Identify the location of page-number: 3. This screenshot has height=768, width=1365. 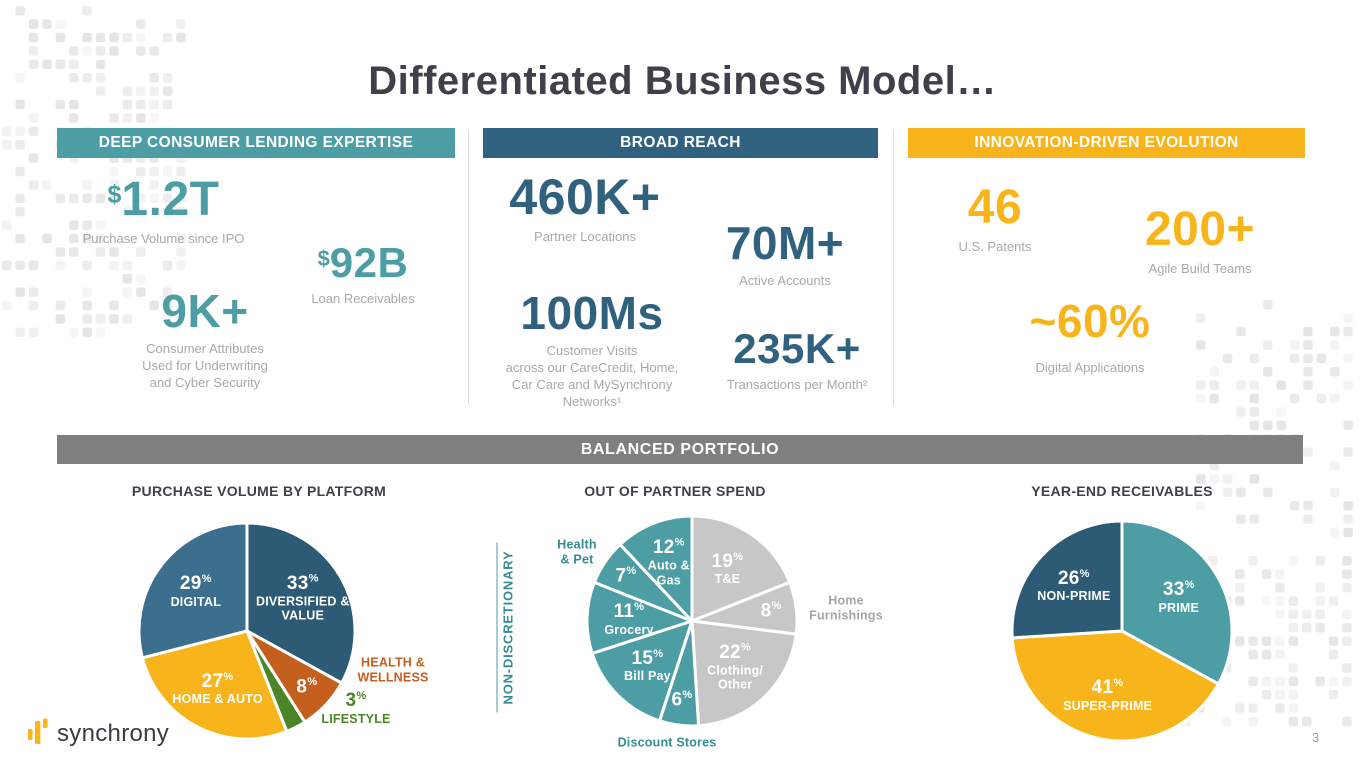
(1316, 737).